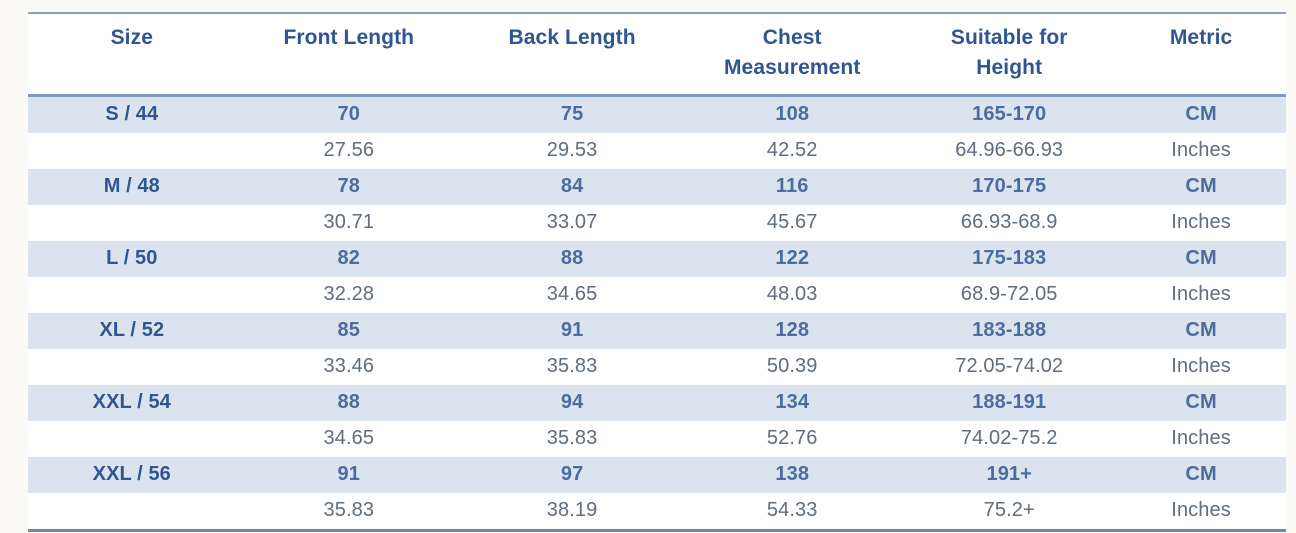 This screenshot has width=1296, height=533. I want to click on column-header-label: Chest Measurement, so click(792, 53).